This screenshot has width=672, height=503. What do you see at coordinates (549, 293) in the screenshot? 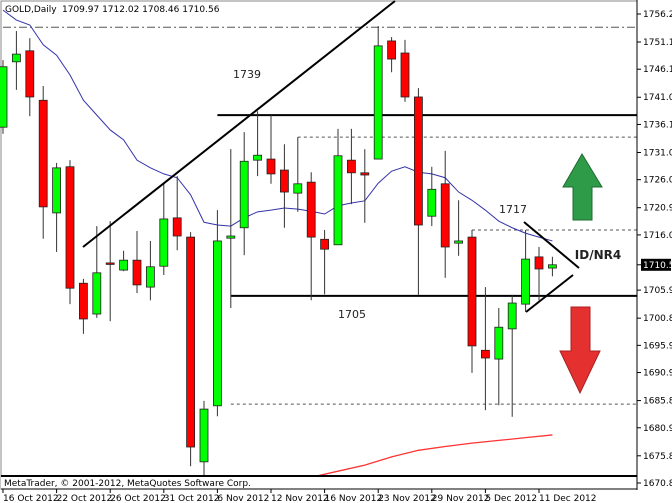
I see `triangle-lower-line` at bounding box center [549, 293].